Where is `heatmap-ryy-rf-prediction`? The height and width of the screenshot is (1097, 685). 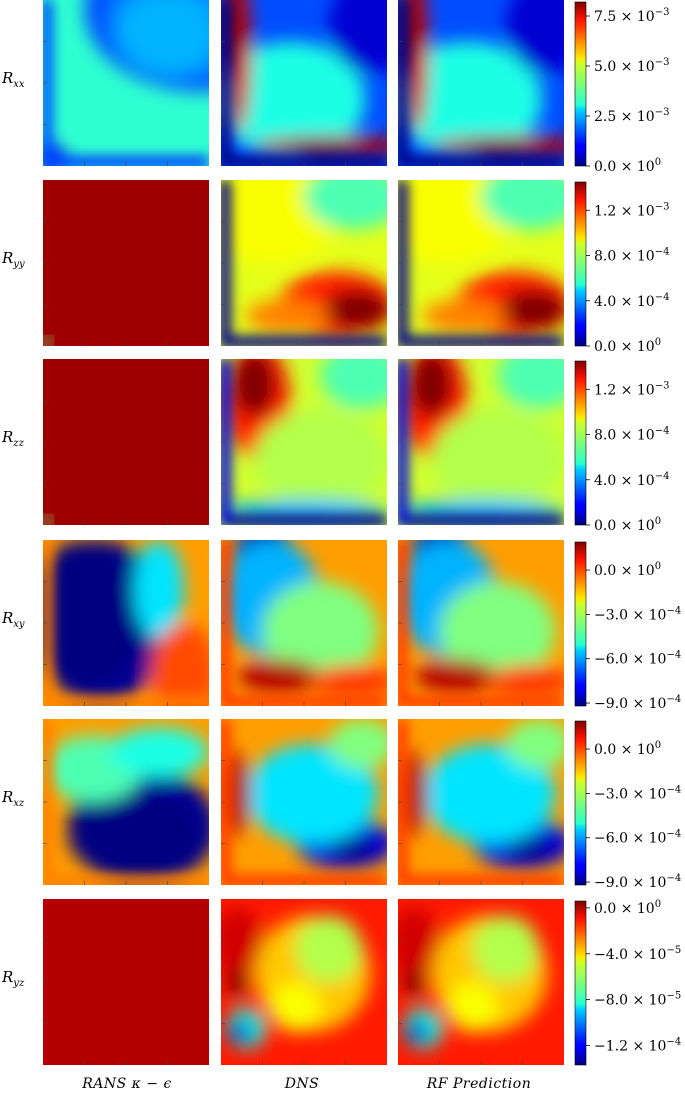 heatmap-ryy-rf-prediction is located at coordinates (481, 263).